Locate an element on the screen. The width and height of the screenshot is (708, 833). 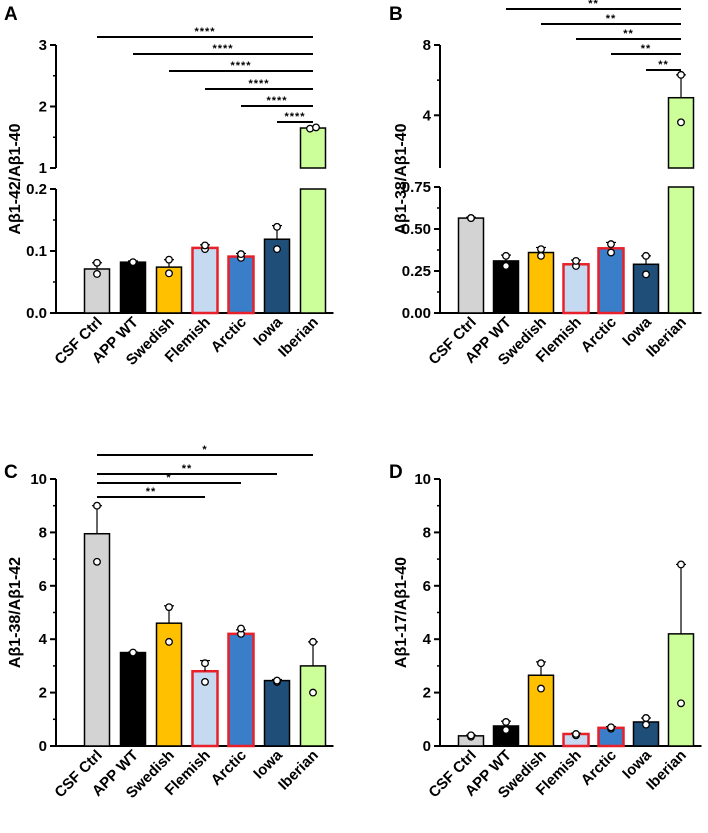
panel-letter: A is located at coordinates (11, 14).